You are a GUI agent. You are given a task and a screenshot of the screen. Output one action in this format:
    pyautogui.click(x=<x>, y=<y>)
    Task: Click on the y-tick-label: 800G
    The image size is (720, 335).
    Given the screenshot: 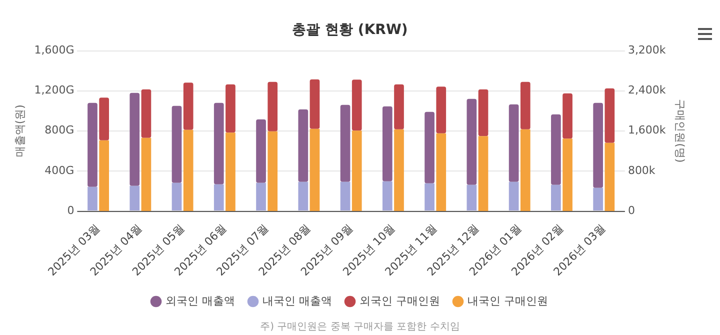 What is the action you would take?
    pyautogui.click(x=59, y=130)
    